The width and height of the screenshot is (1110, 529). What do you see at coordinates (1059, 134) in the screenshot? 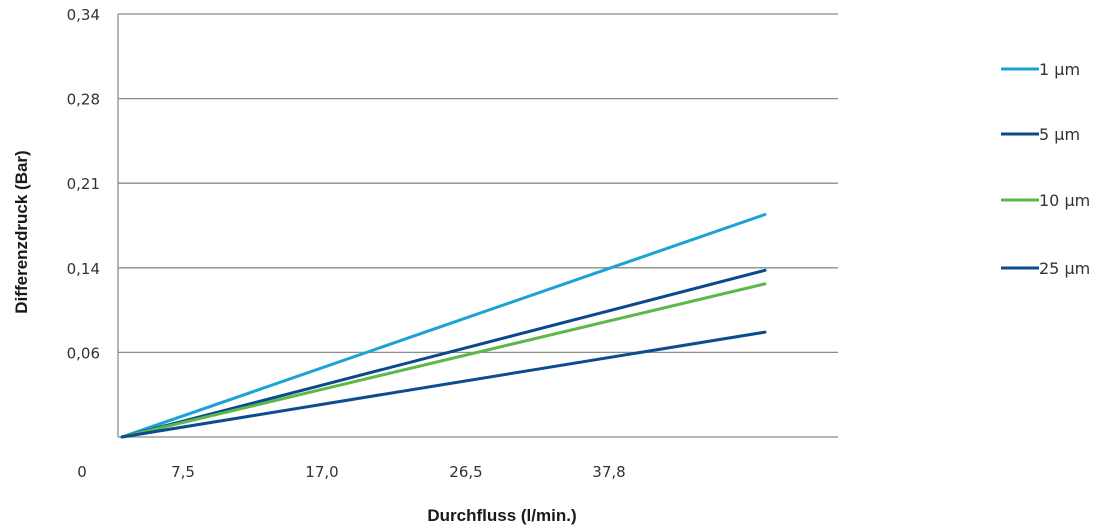
I see `legend-label: 5 µm` at bounding box center [1059, 134].